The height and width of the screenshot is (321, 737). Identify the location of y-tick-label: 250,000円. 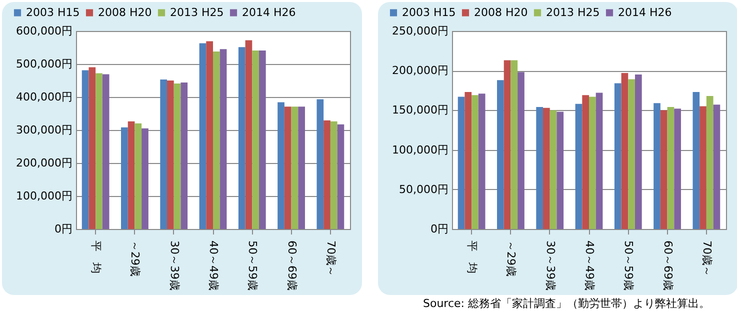
(420, 31).